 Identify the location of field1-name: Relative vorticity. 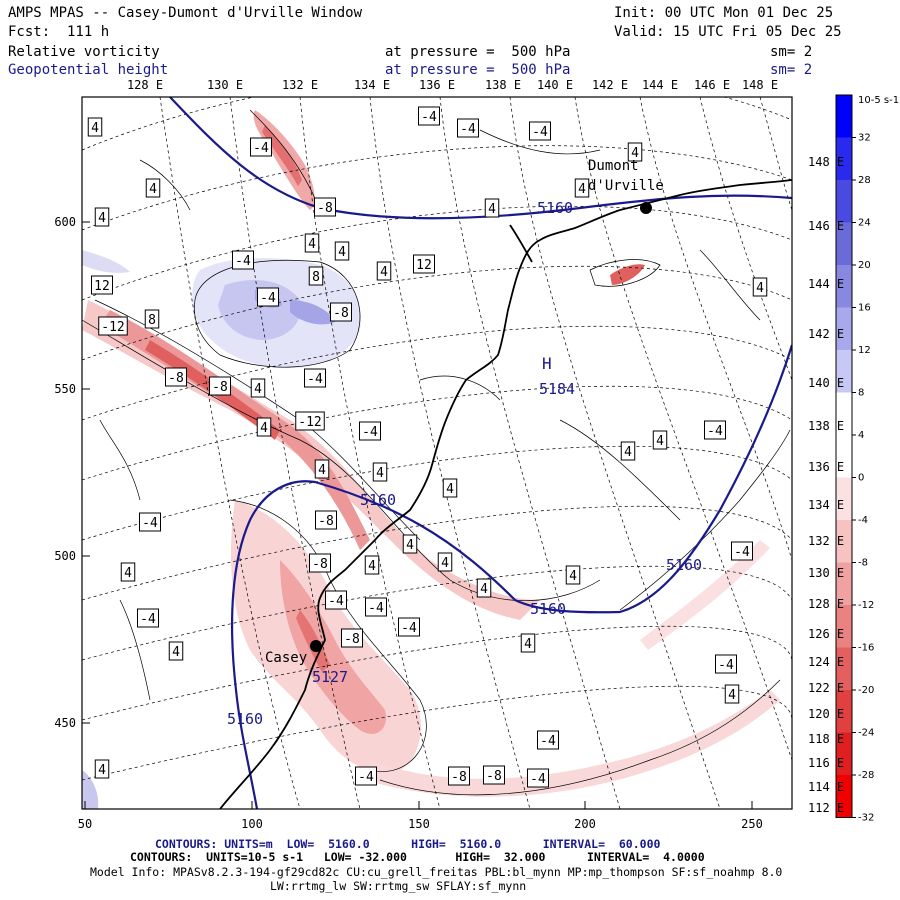
(84, 52).